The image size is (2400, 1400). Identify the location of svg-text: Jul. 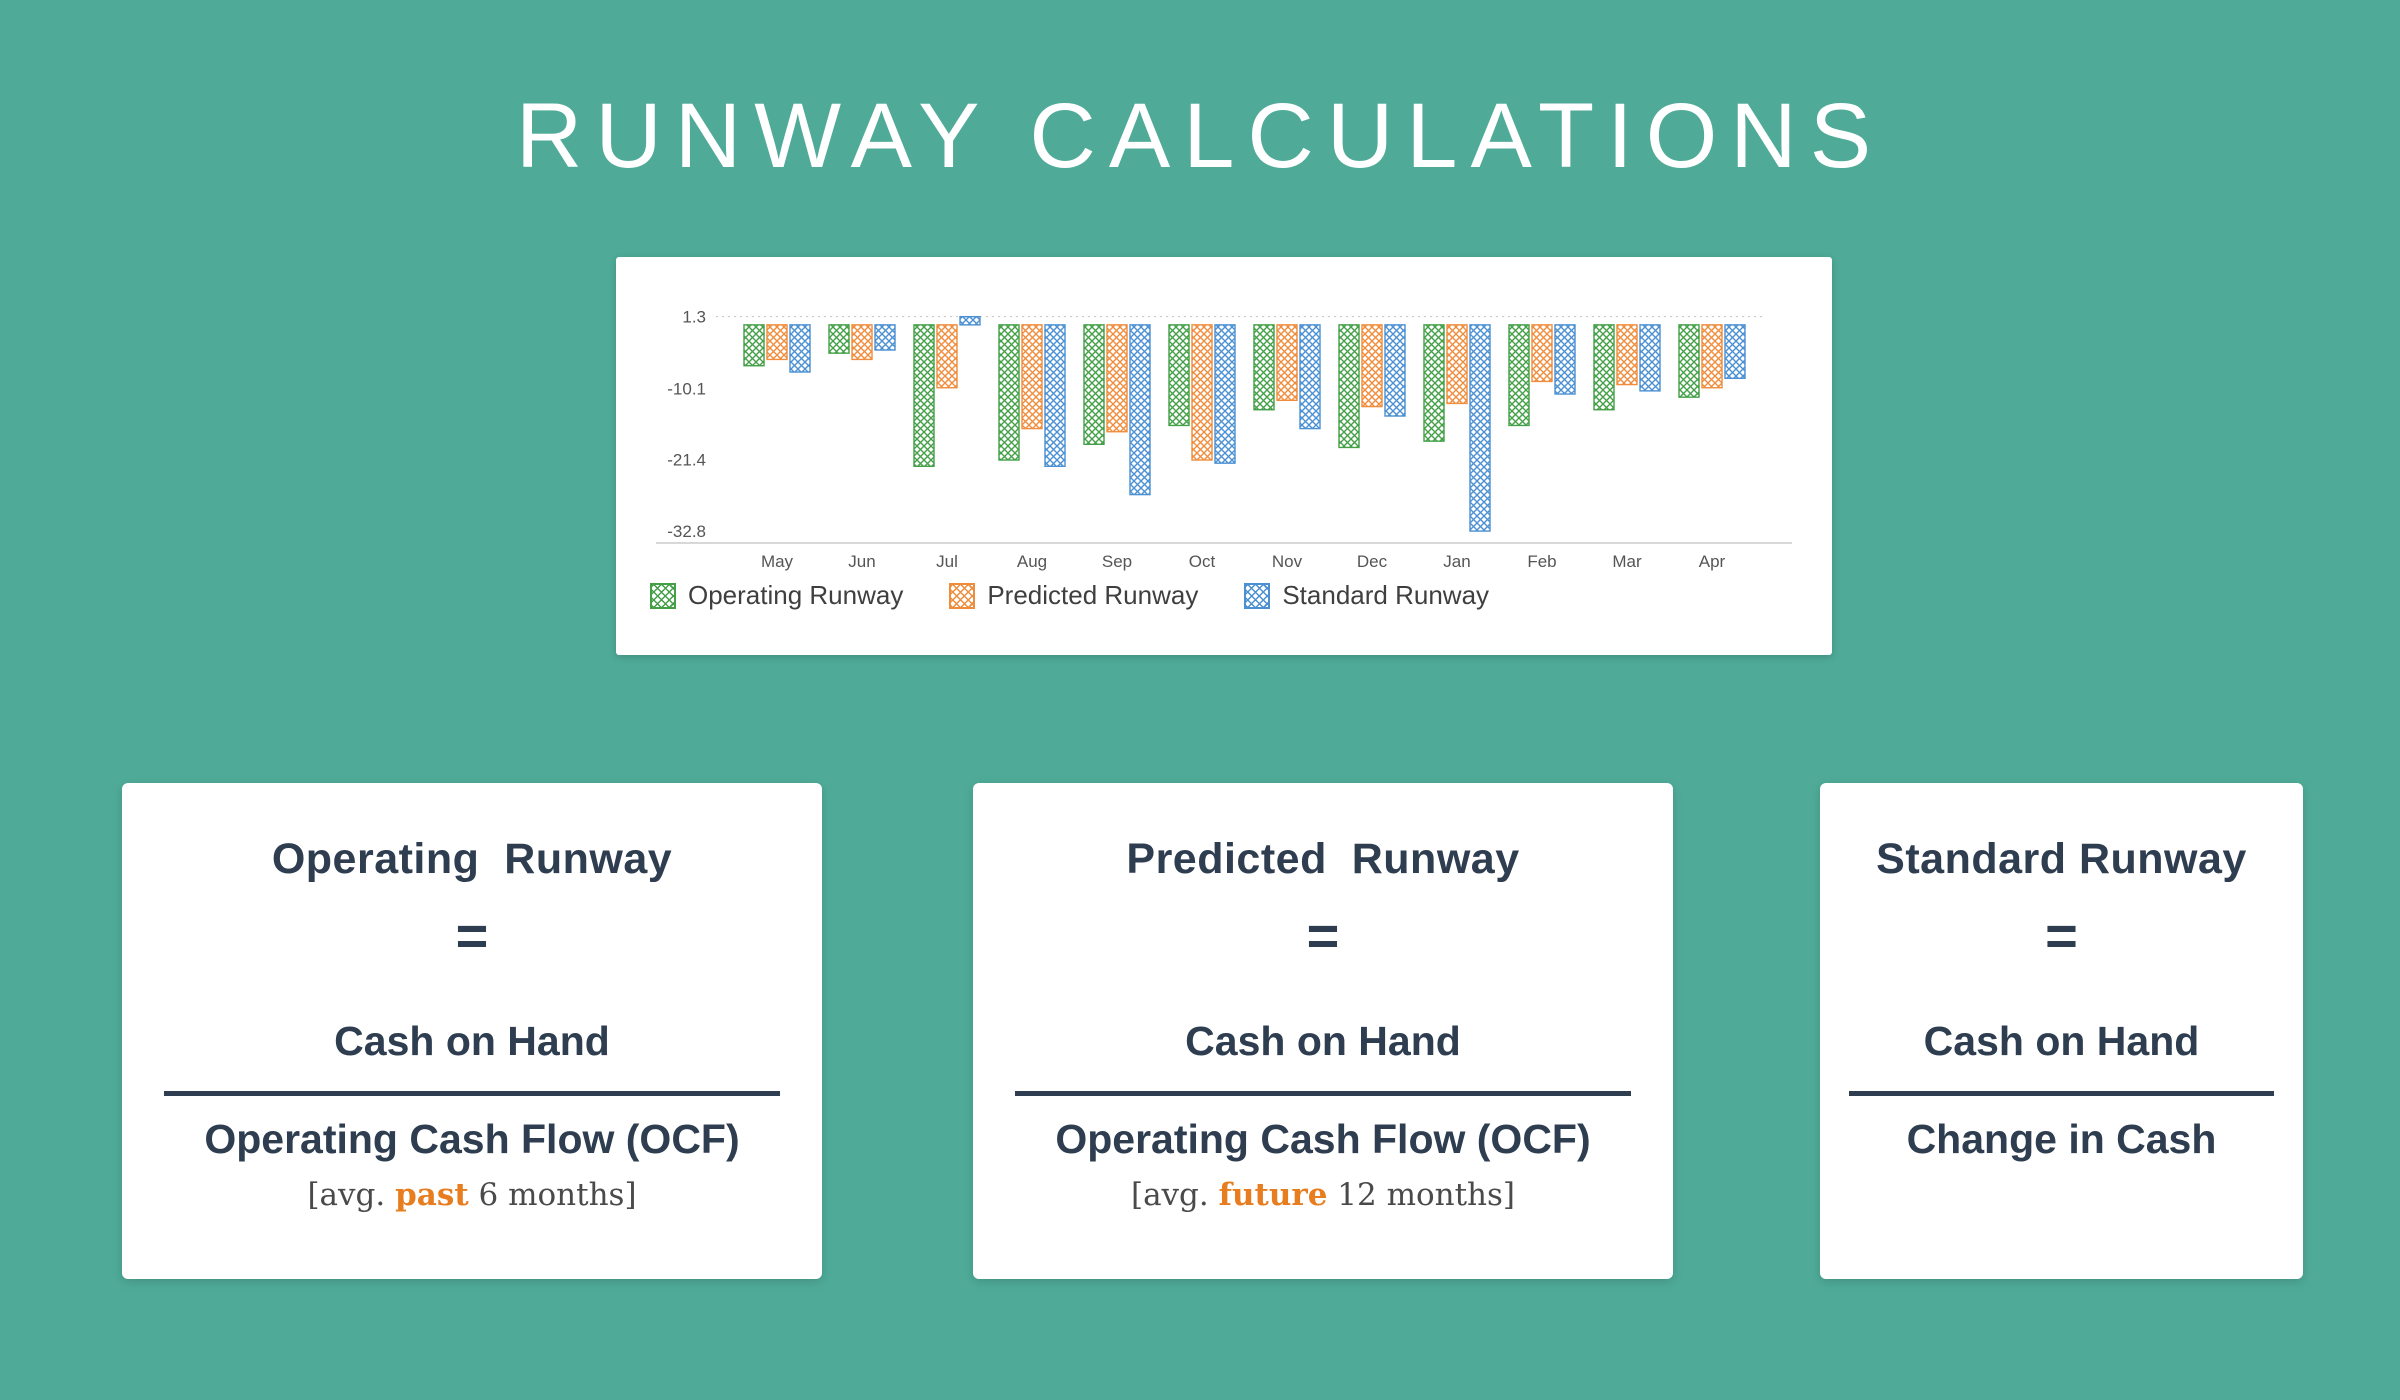
(947, 561).